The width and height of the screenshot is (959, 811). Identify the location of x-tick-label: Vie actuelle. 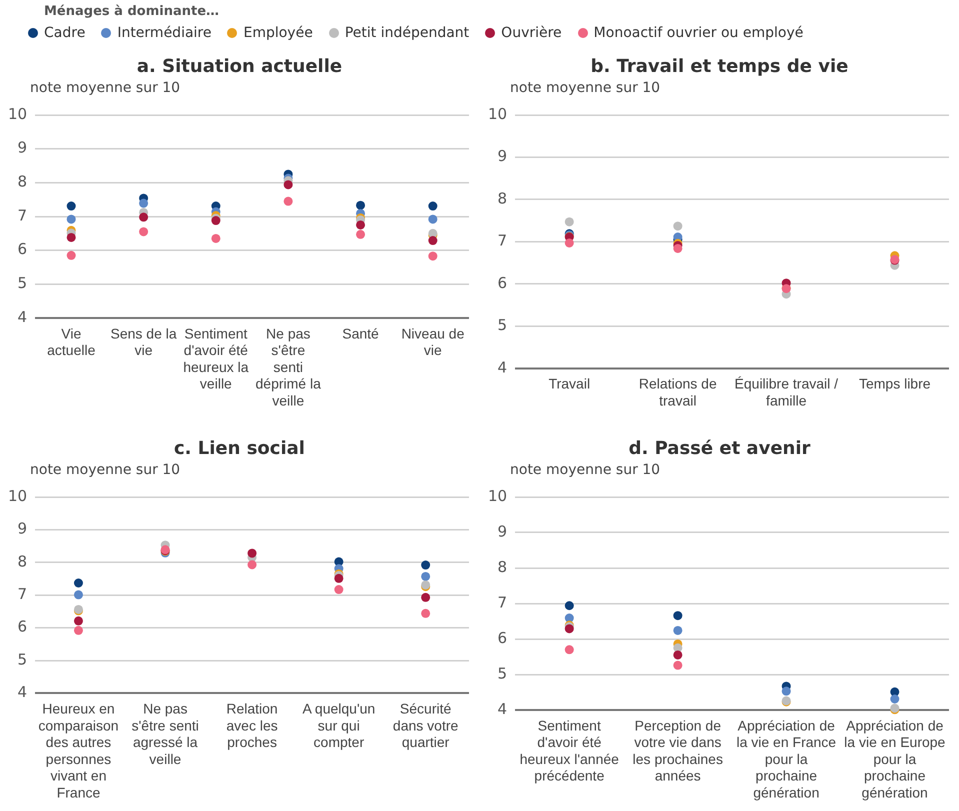
(71, 341).